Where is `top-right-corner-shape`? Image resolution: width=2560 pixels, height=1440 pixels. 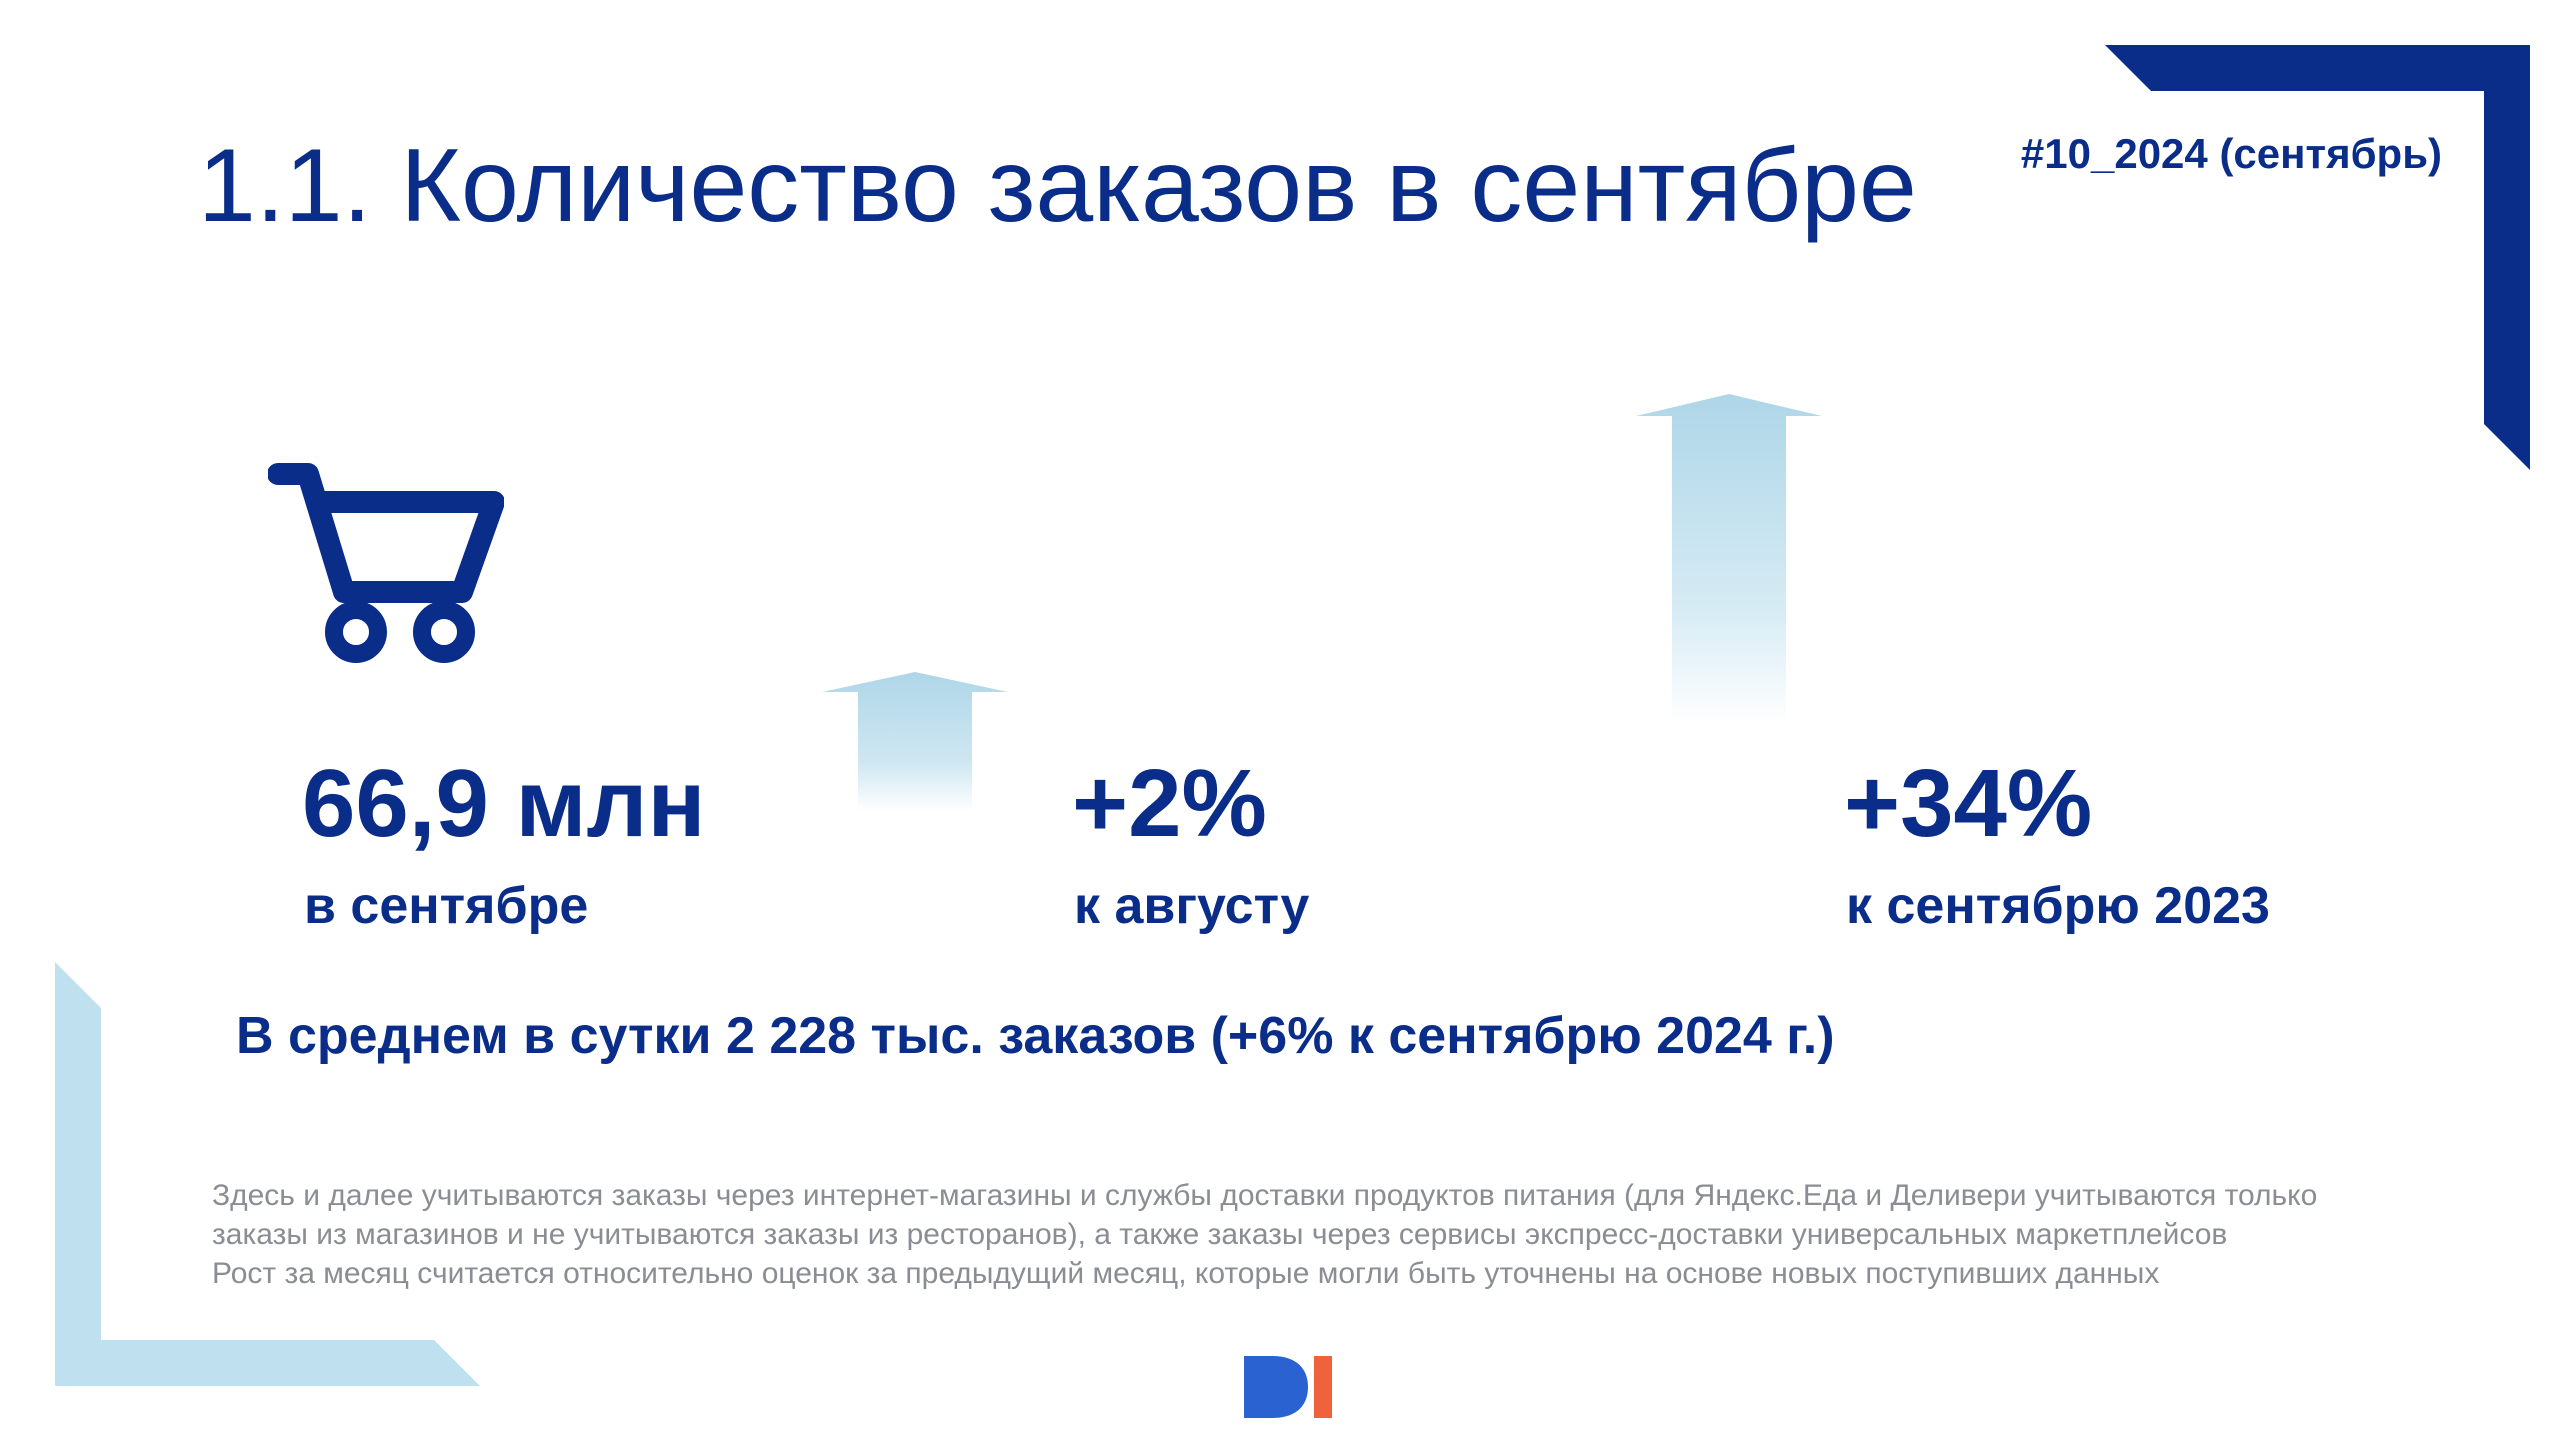 top-right-corner-shape is located at coordinates (2317, 257).